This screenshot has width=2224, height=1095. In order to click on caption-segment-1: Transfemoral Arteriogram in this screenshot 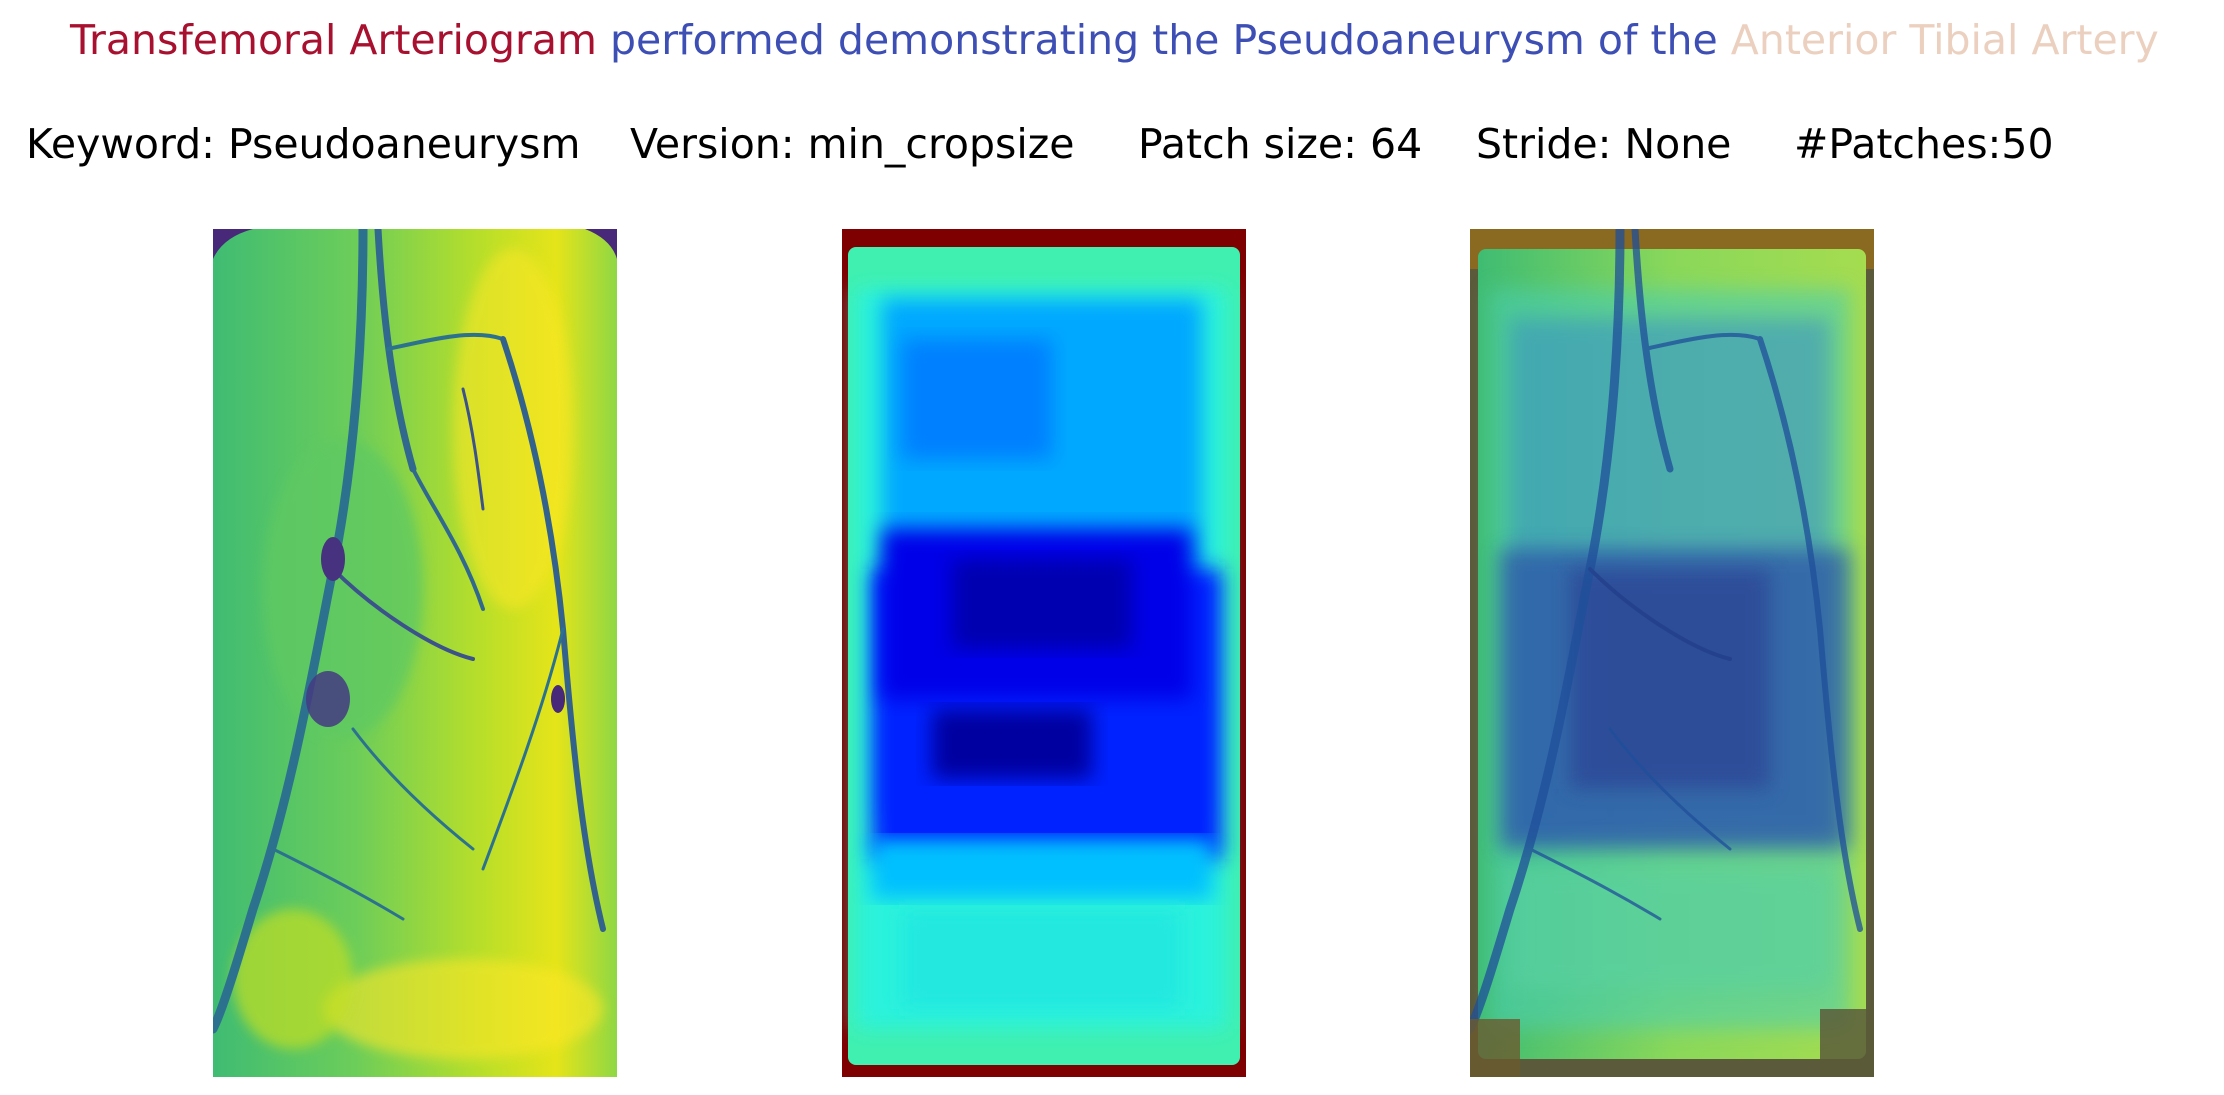, I will do `click(333, 40)`.